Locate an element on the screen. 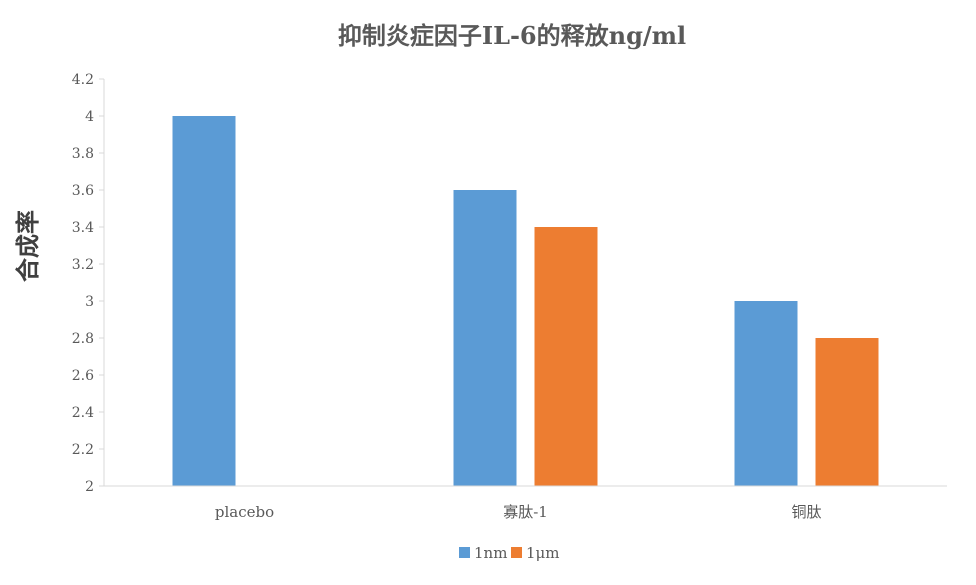 The image size is (976, 585). legend-label: 1nm is located at coordinates (490, 553).